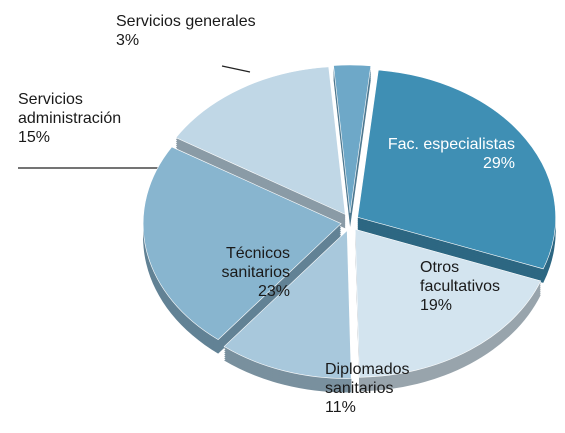 This screenshot has width=565, height=433. What do you see at coordinates (498, 163) in the screenshot?
I see `value-label: 29%` at bounding box center [498, 163].